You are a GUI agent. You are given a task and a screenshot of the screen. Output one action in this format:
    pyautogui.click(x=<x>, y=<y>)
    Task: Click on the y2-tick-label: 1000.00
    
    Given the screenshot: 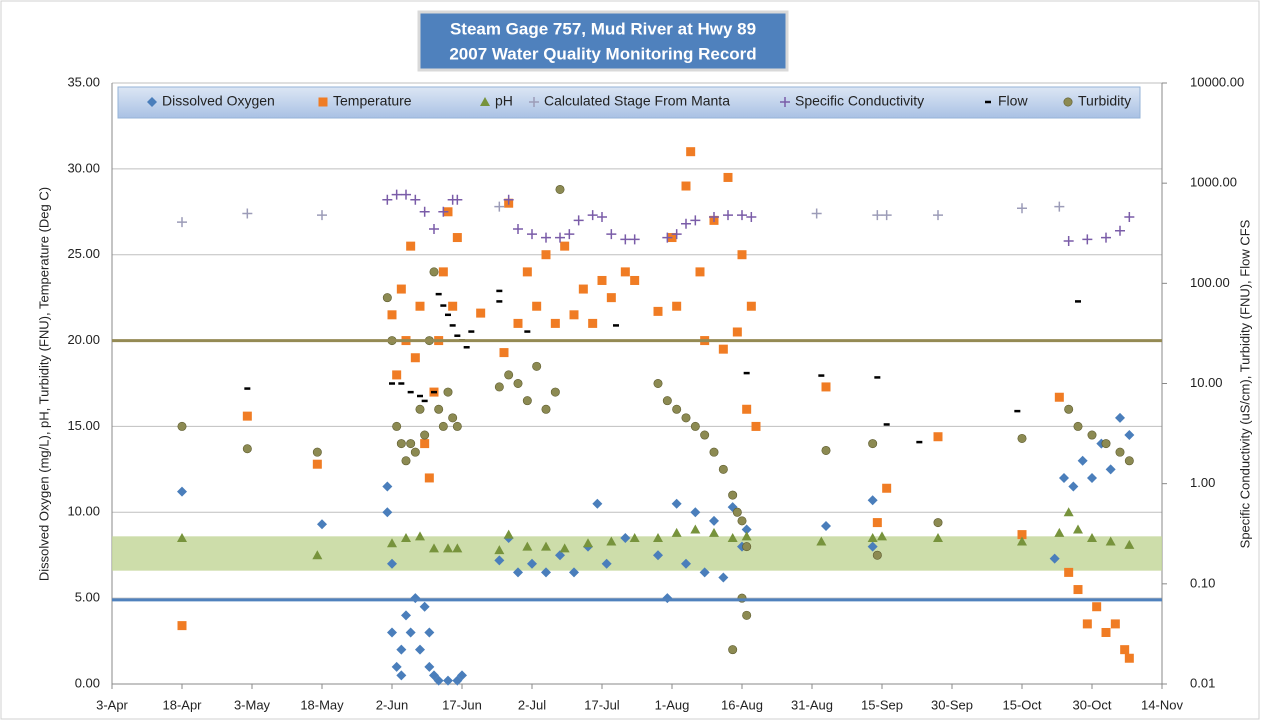 What is the action you would take?
    pyautogui.click(x=1213, y=182)
    